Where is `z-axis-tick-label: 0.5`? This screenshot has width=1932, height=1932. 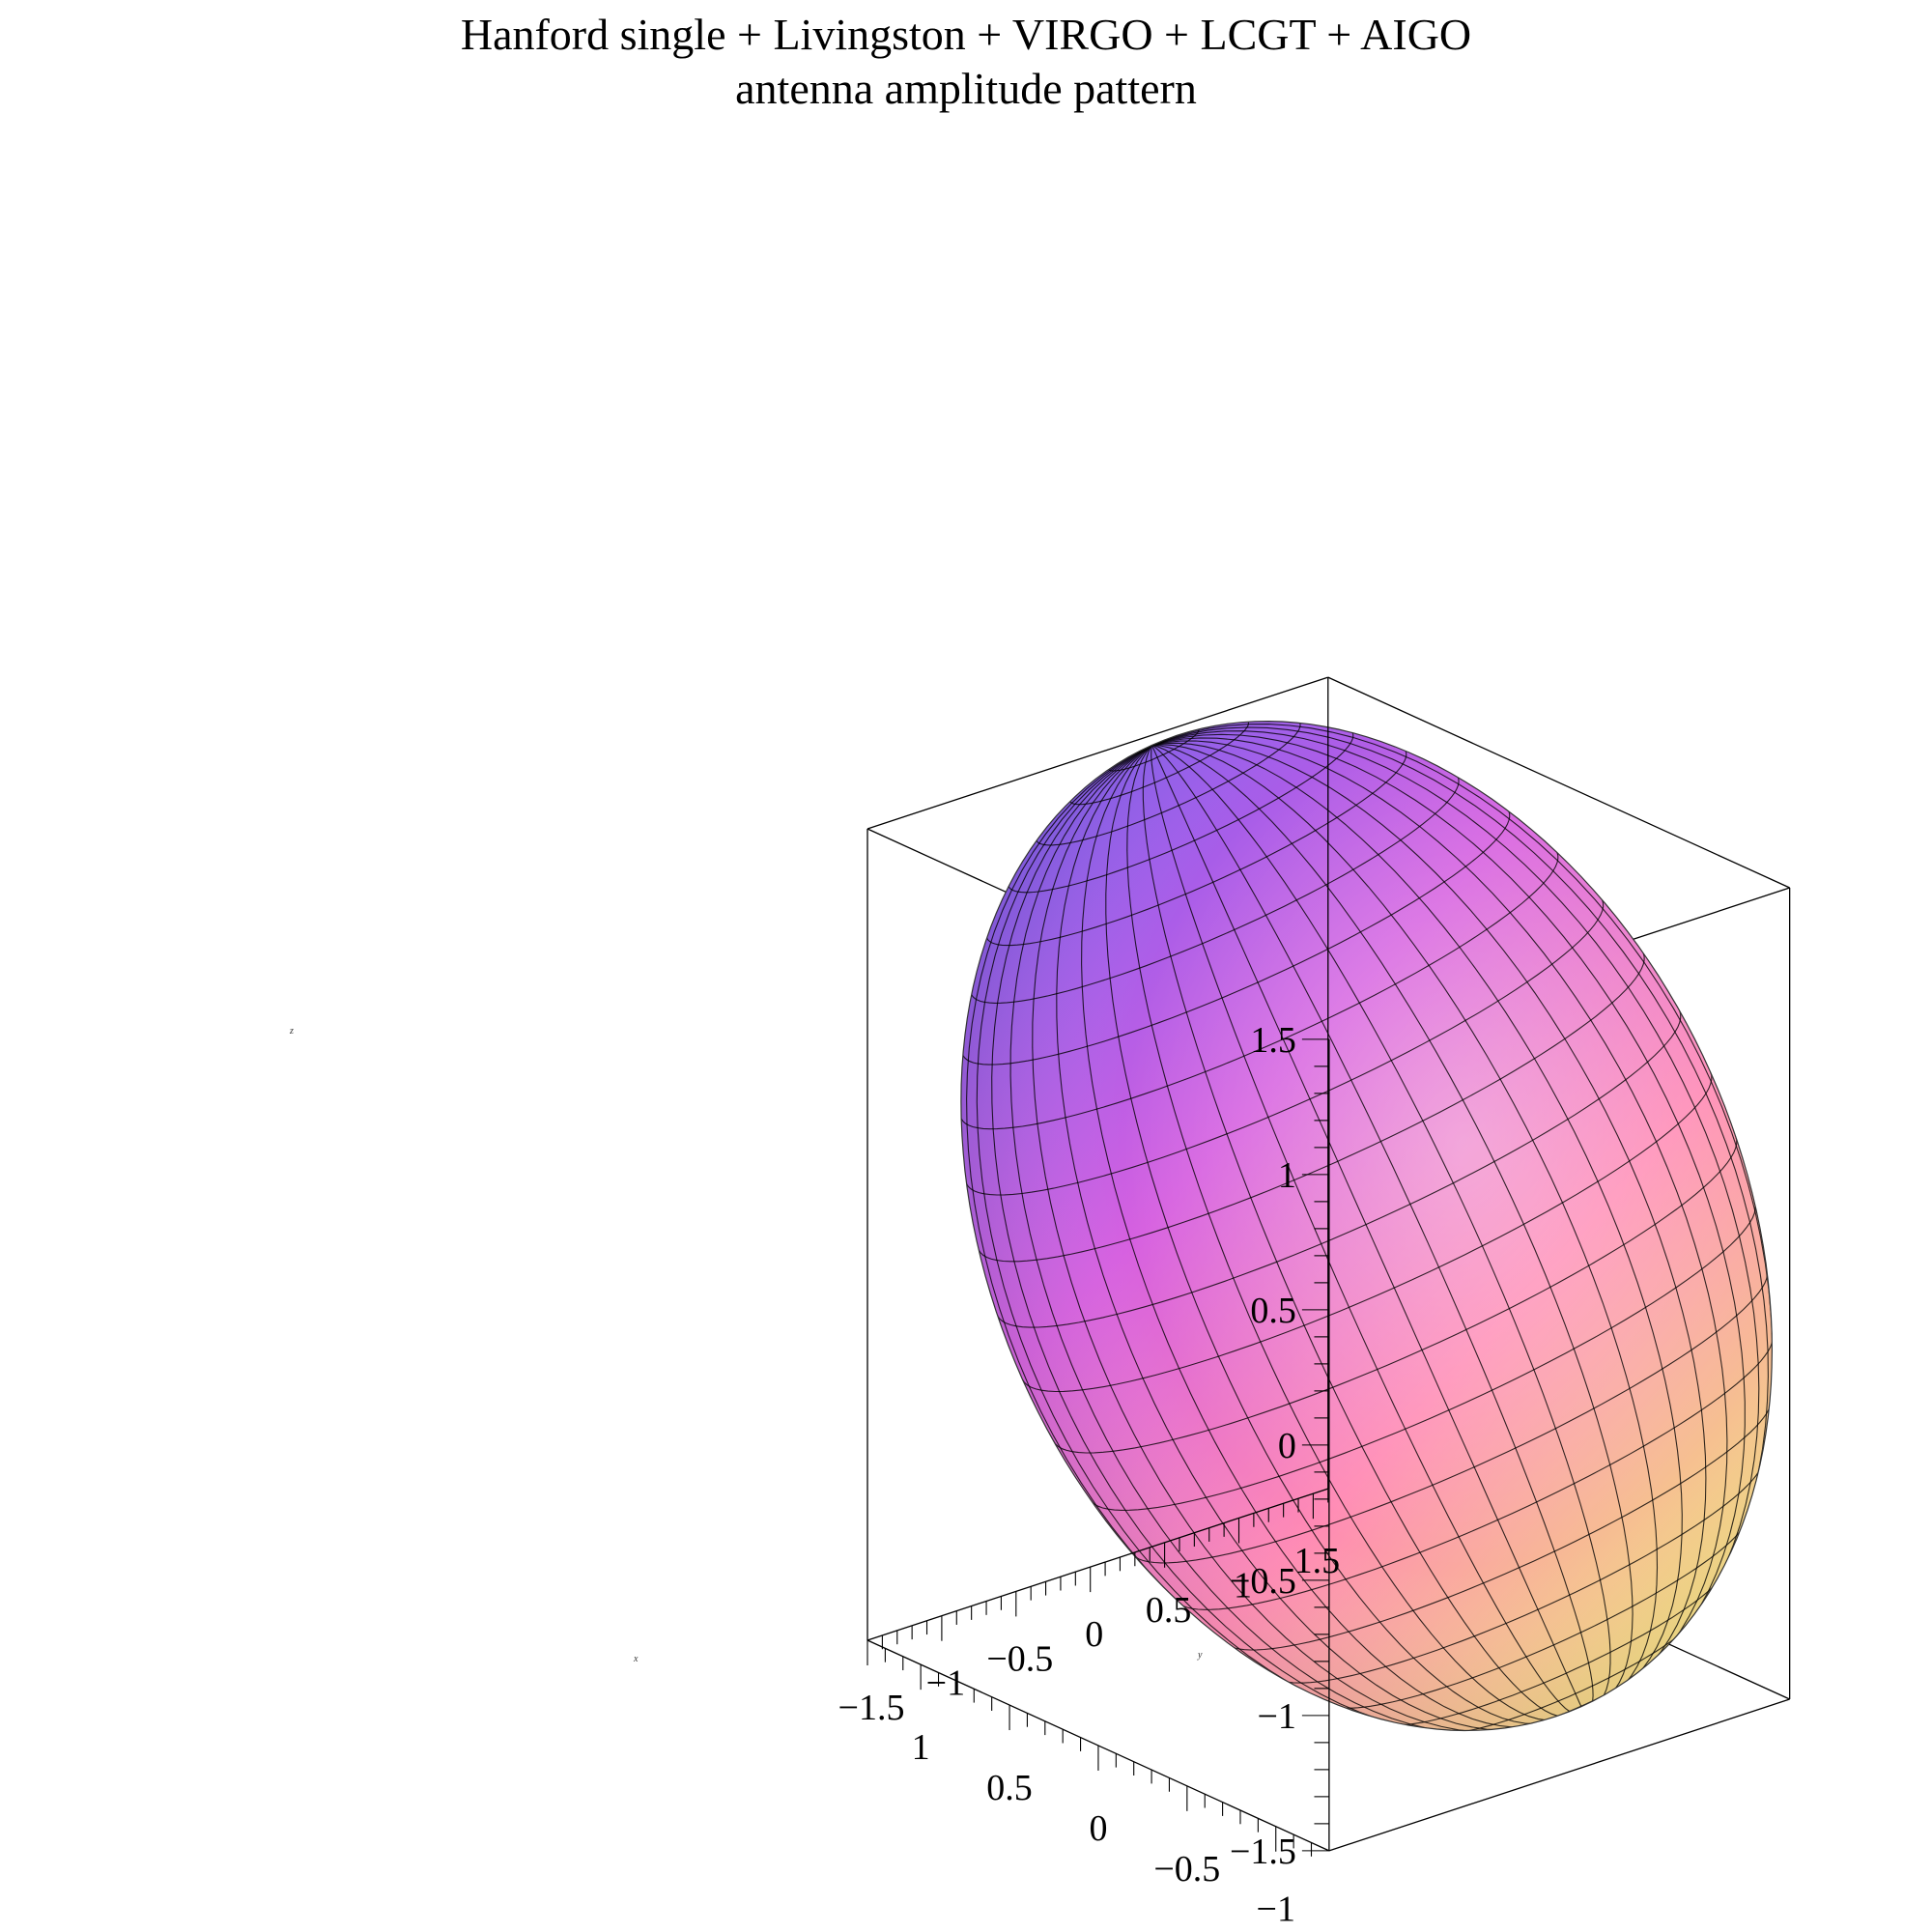
z-axis-tick-label: 0.5 is located at coordinates (1273, 1311).